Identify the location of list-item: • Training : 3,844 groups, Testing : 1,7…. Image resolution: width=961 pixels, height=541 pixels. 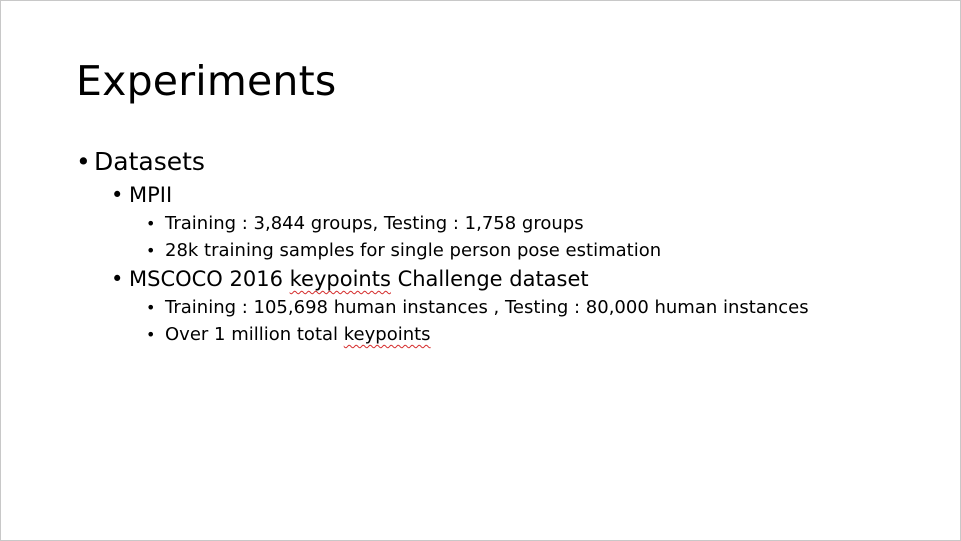
(365, 224).